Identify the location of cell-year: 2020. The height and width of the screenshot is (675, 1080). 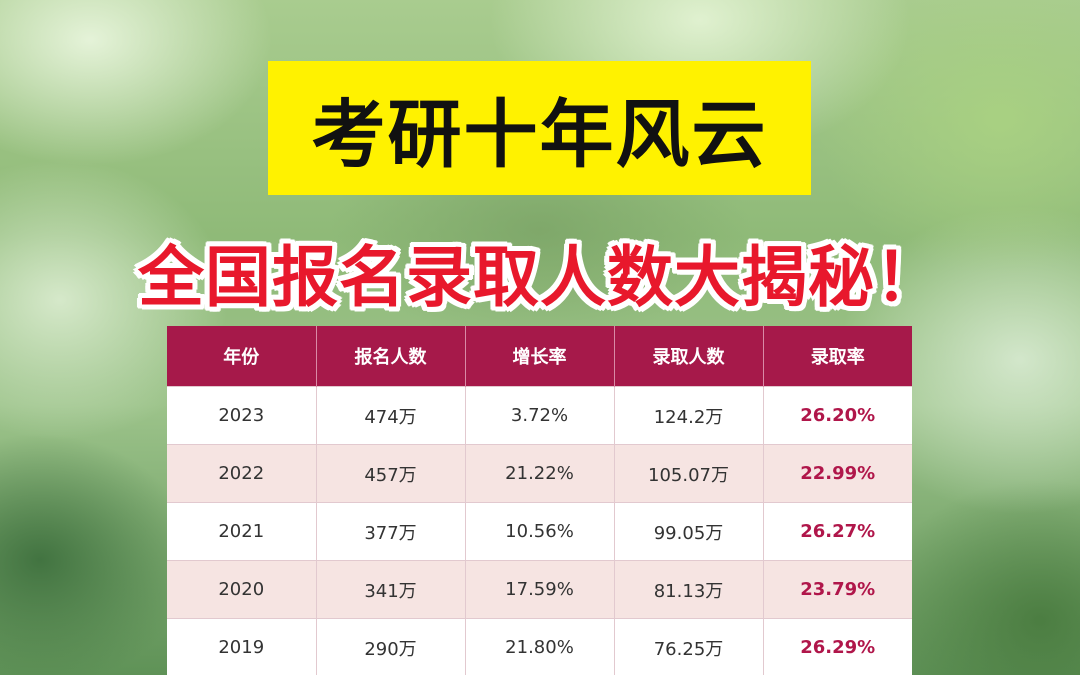
(242, 589).